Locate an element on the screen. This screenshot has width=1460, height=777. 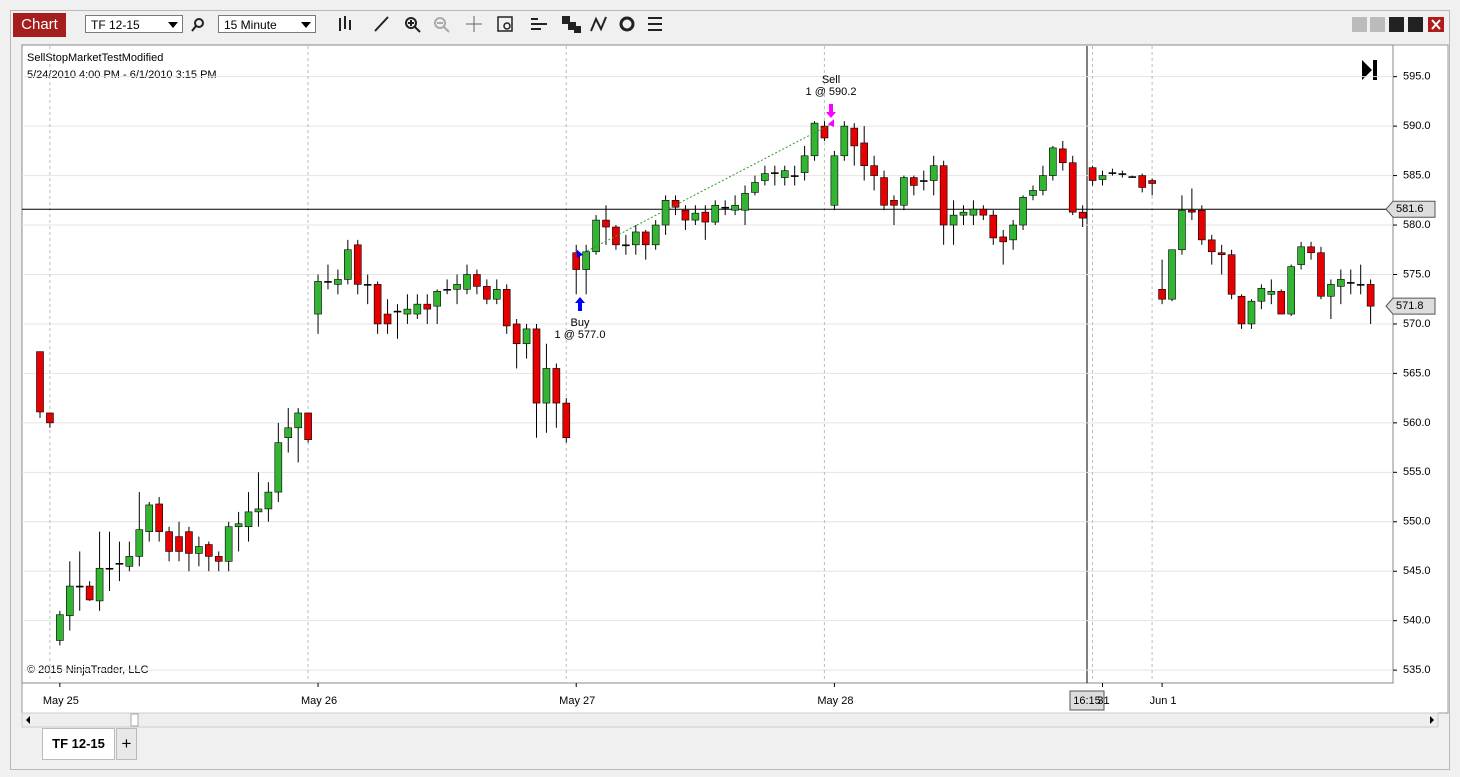
scroll-thumb is located at coordinates (134, 720).